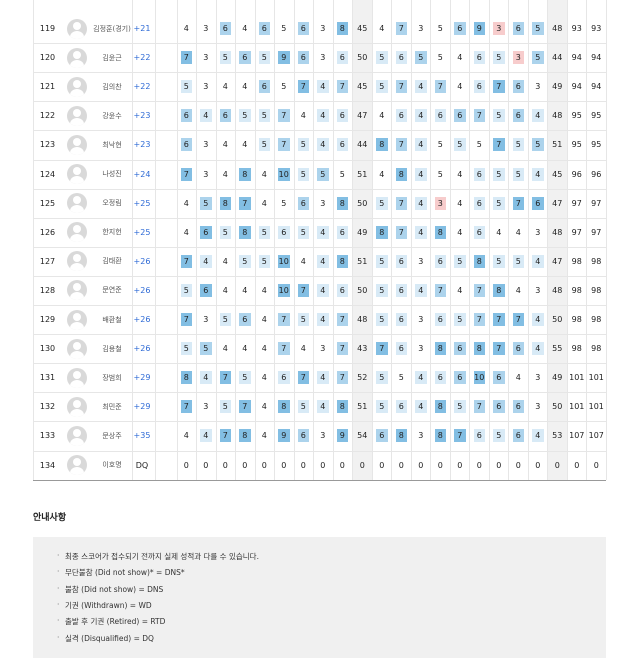 The image size is (640, 669). I want to click on score: +29, so click(142, 407).